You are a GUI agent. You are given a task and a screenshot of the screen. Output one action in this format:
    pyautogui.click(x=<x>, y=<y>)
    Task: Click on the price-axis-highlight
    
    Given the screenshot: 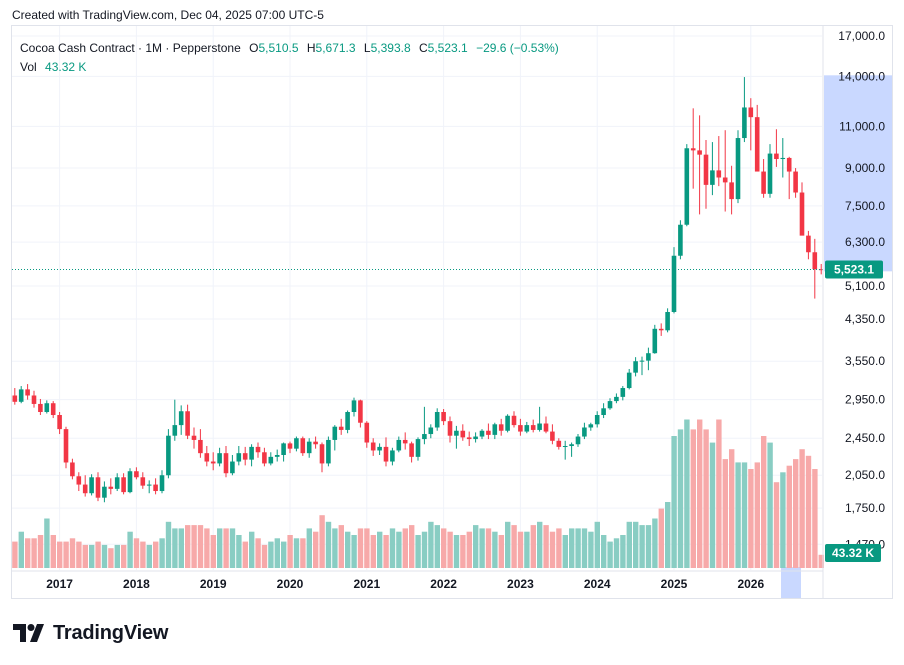 What is the action you would take?
    pyautogui.click(x=858, y=173)
    